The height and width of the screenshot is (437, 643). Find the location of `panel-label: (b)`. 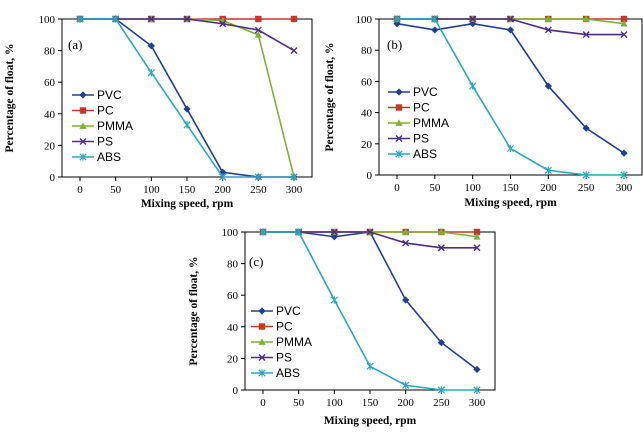

panel-label: (b) is located at coordinates (394, 44).